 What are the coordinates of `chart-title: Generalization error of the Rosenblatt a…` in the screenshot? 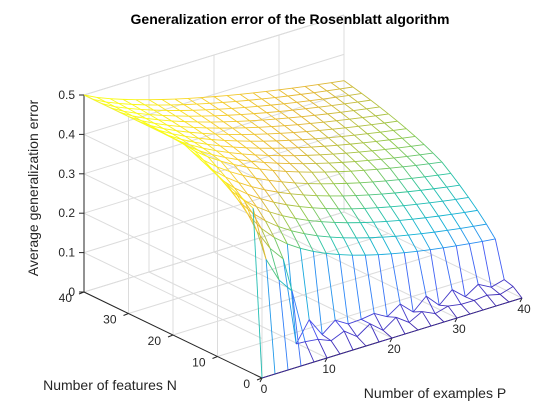 It's located at (290, 19).